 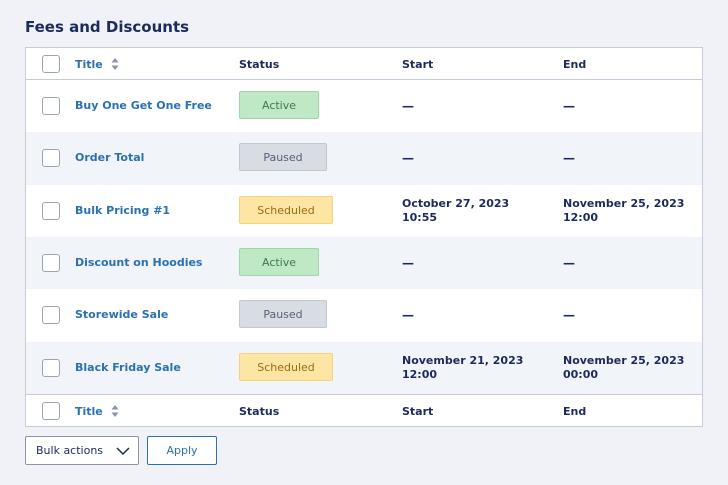 I want to click on table-row: Order Total Paused — —, so click(x=364, y=158).